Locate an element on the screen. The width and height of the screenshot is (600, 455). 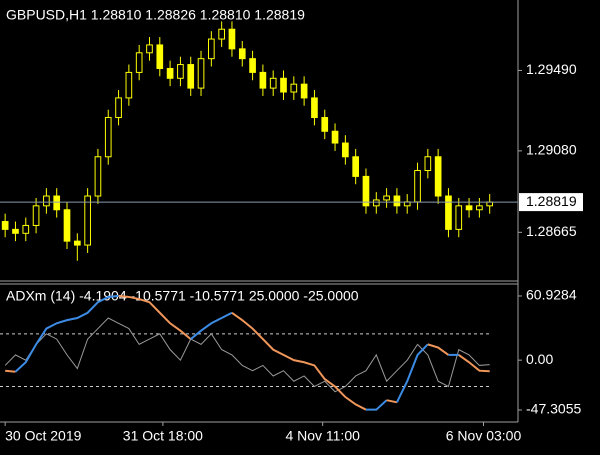
y-tick-label: 0.00 is located at coordinates (539, 359).